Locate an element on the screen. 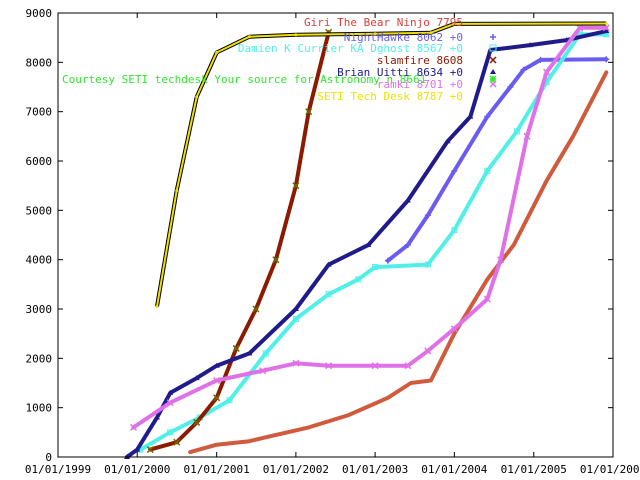 This screenshot has width=640, height=480. legend-label: Giri The Bear Ninjo 7795 is located at coordinates (383, 22).